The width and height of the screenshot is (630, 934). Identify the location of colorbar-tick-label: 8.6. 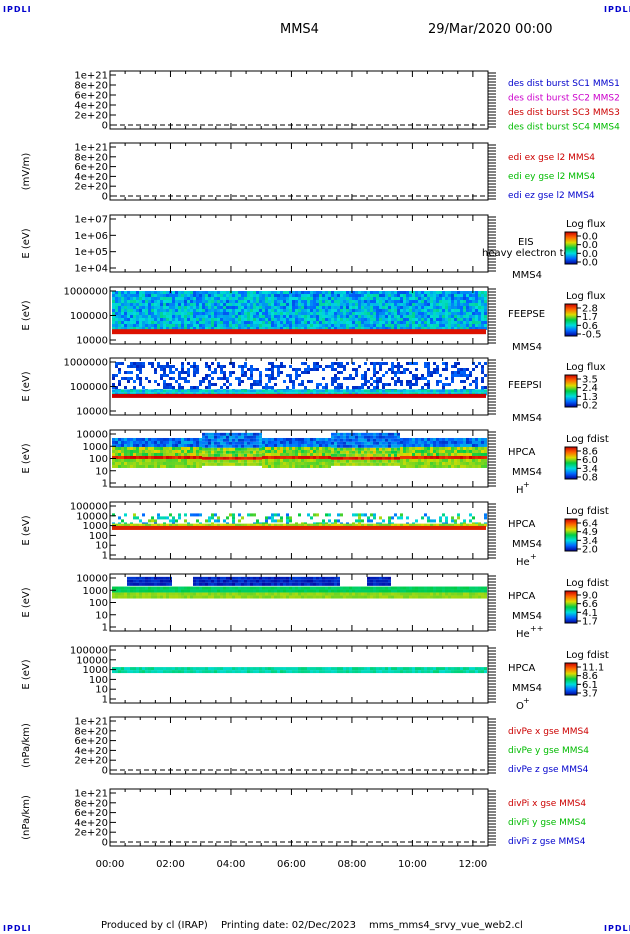
(590, 452).